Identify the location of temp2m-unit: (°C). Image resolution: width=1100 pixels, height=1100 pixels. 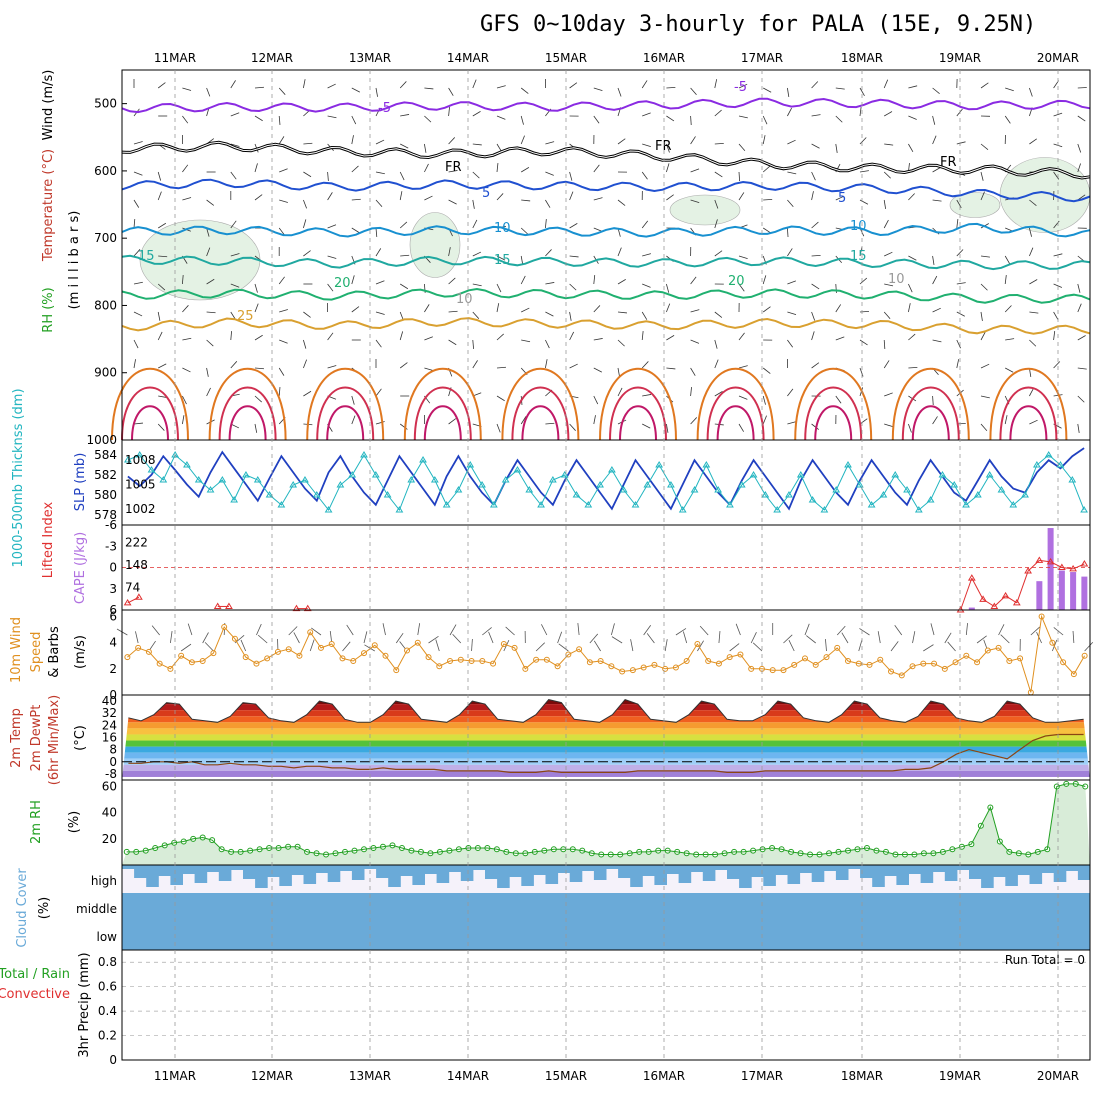
(80, 738).